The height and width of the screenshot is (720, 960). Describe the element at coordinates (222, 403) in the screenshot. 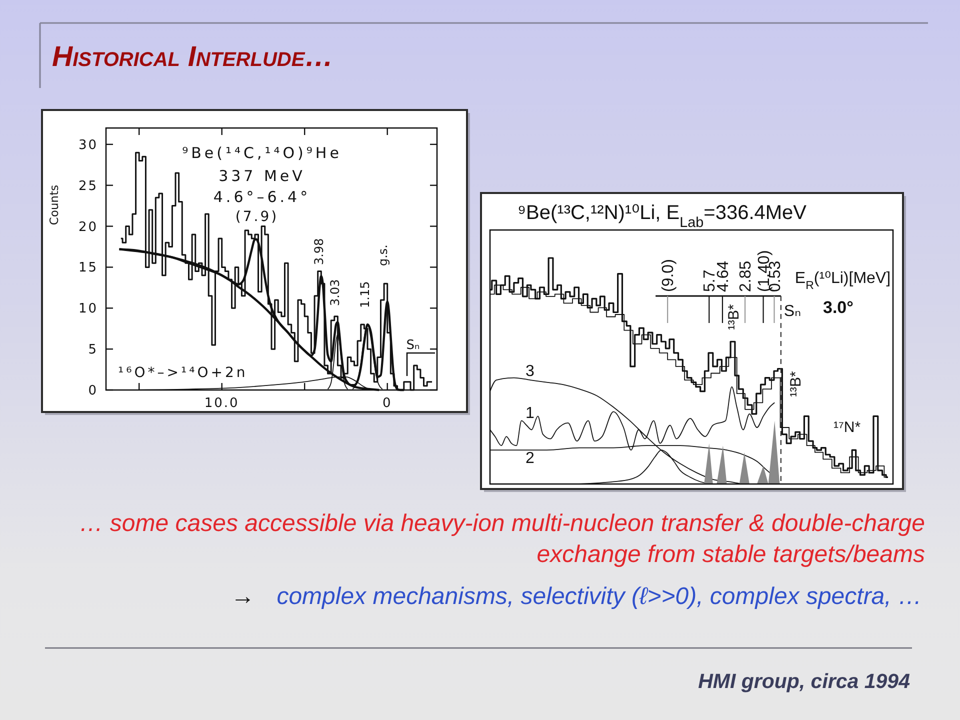

I see `x-tick-label: 10.0` at that location.